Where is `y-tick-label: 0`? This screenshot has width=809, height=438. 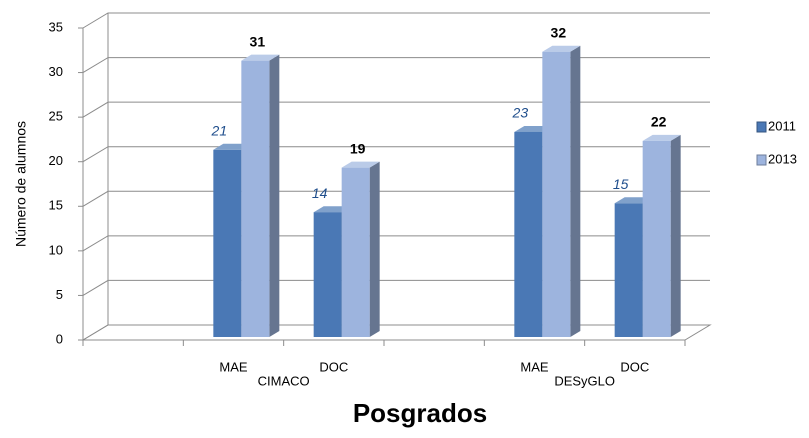
y-tick-label: 0 is located at coordinates (59, 338).